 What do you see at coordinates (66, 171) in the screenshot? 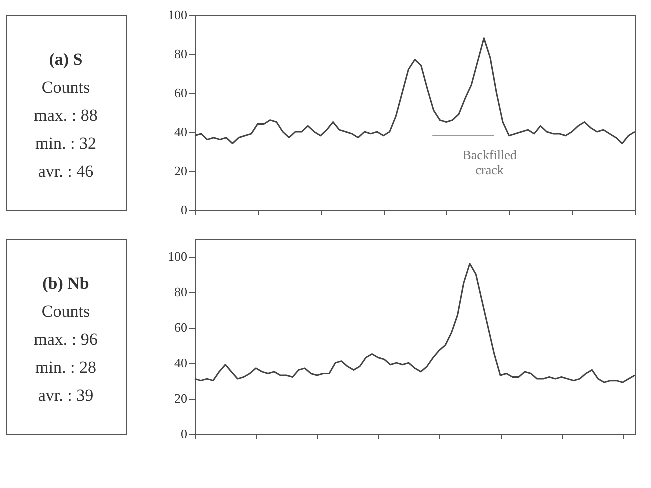
I see `text: avr. : 46` at bounding box center [66, 171].